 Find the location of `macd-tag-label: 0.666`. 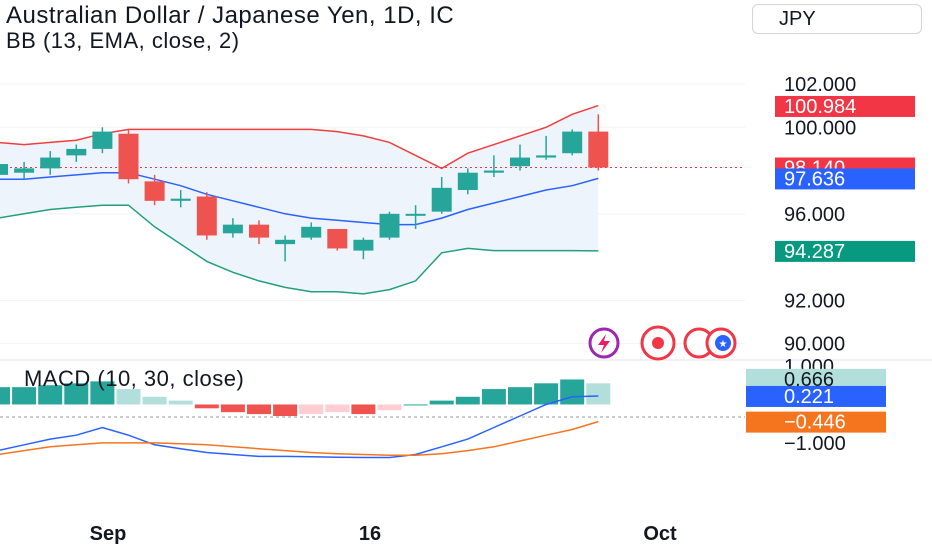

macd-tag-label: 0.666 is located at coordinates (809, 380).